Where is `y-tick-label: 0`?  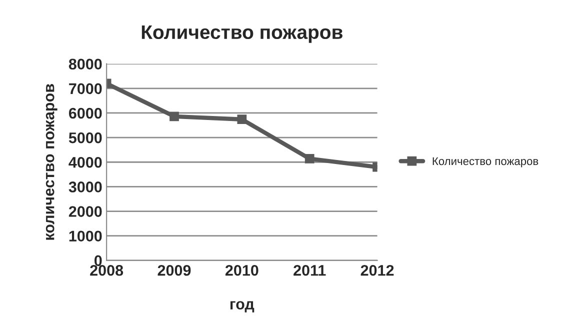 y-tick-label: 0 is located at coordinates (98, 260).